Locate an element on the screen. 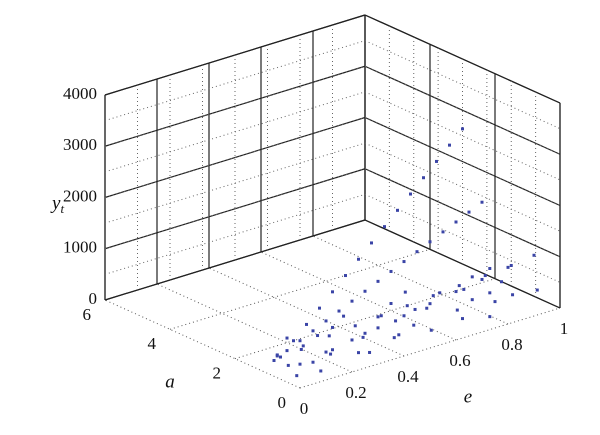 Image resolution: width=600 pixels, height=435 pixels. z-tick-label: 1000 is located at coordinates (80, 247).